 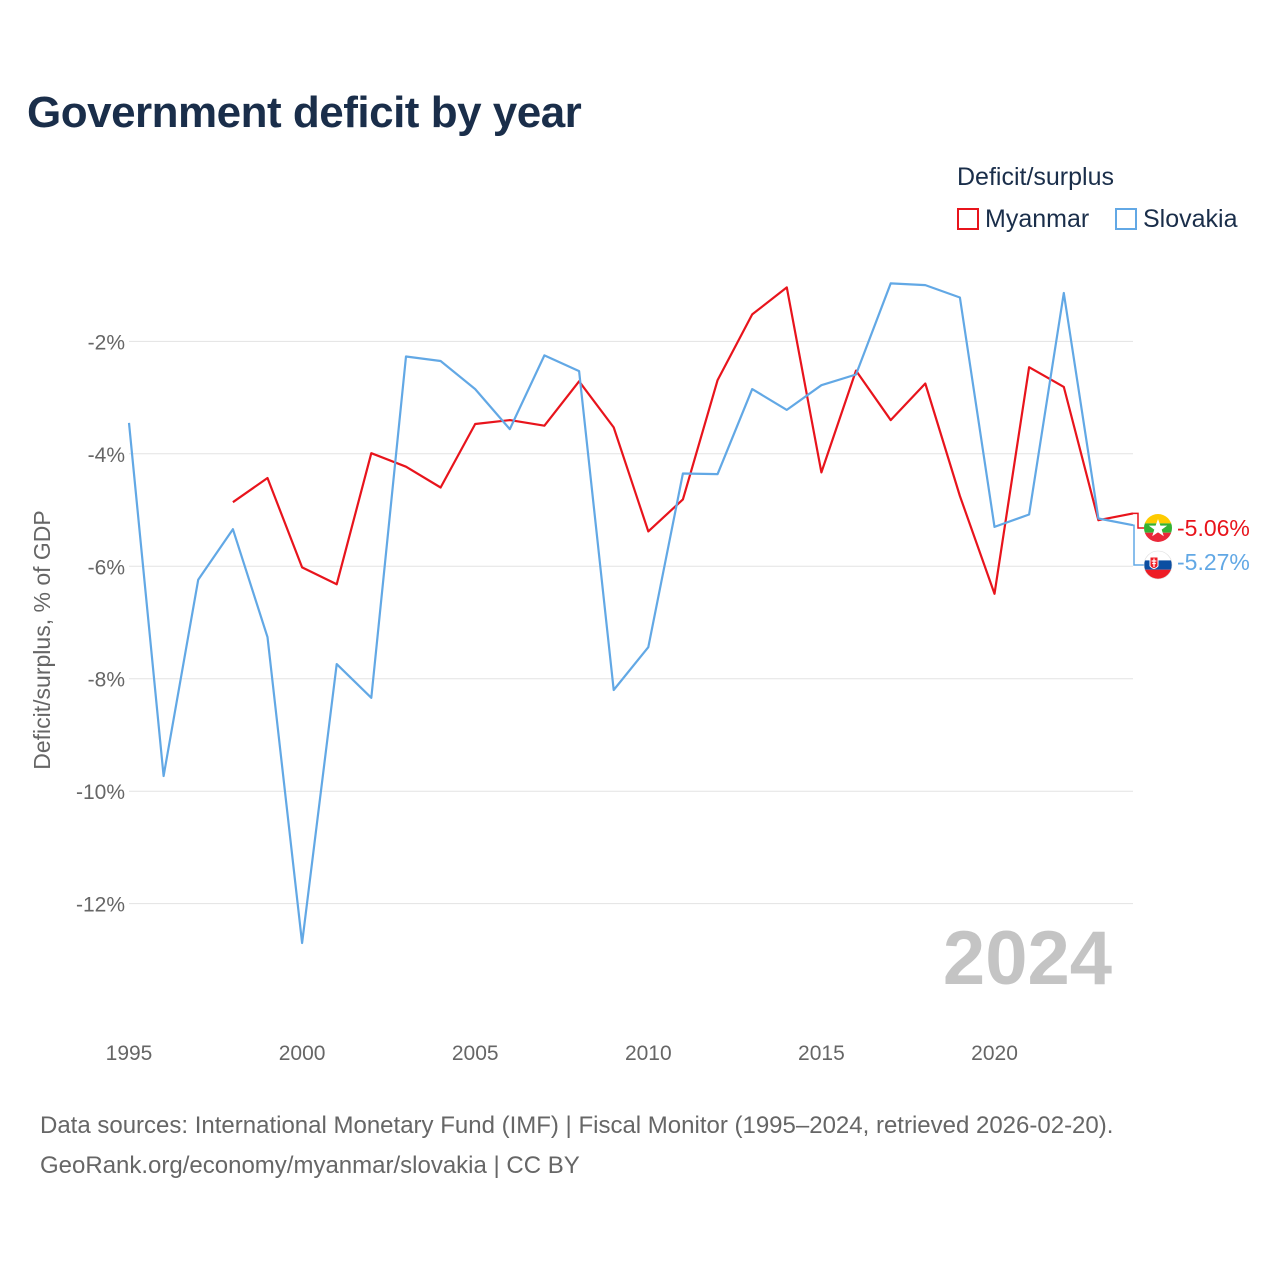 I want to click on y-axis-ticks: -2% -4% -6% -8% -10% -12%, so click(x=100, y=623).